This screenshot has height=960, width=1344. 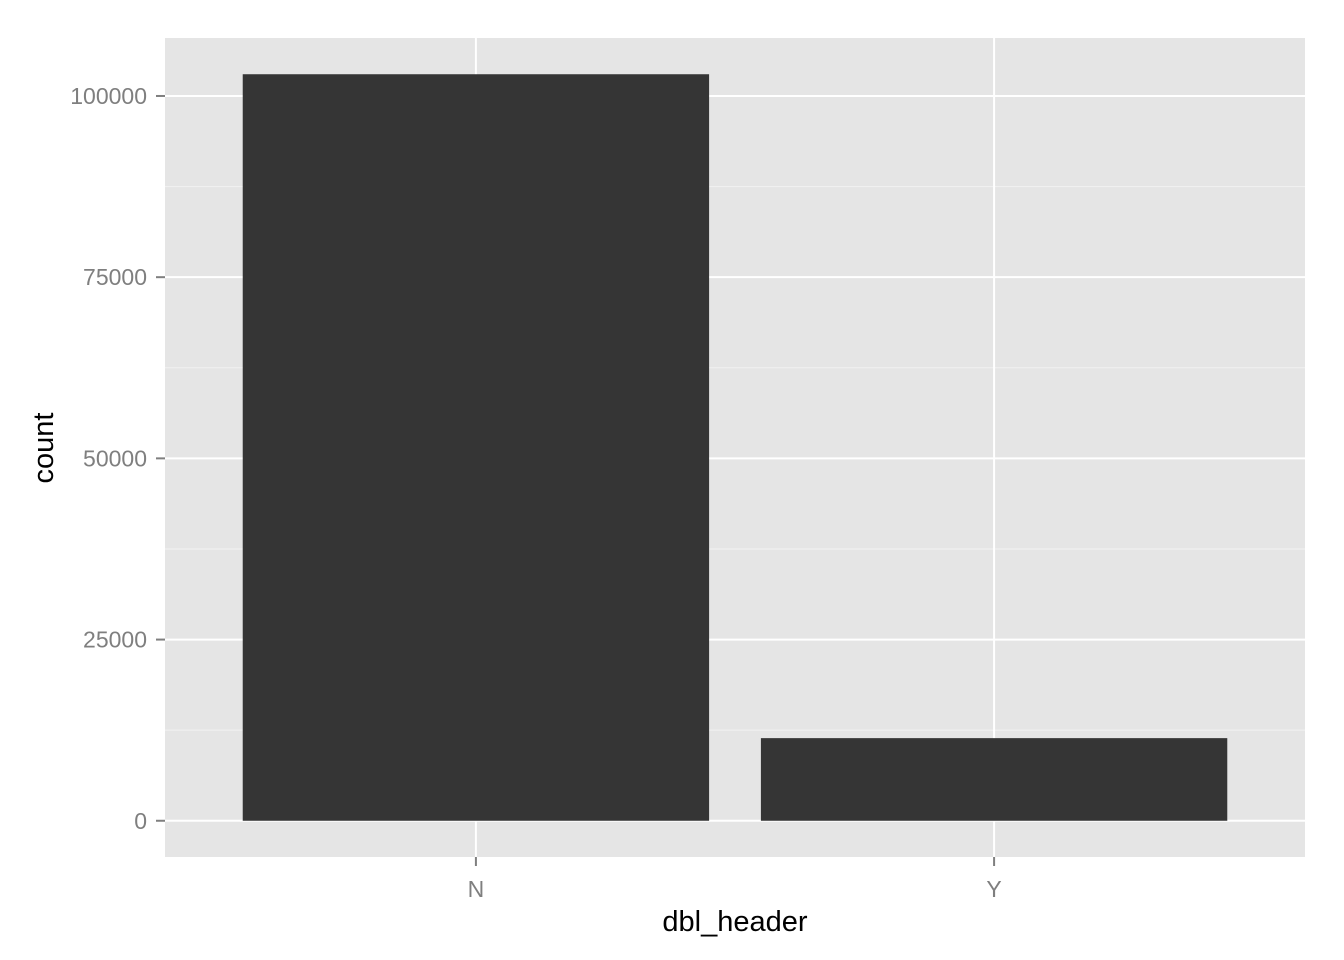 I want to click on y-axis-title: count, so click(x=44, y=448).